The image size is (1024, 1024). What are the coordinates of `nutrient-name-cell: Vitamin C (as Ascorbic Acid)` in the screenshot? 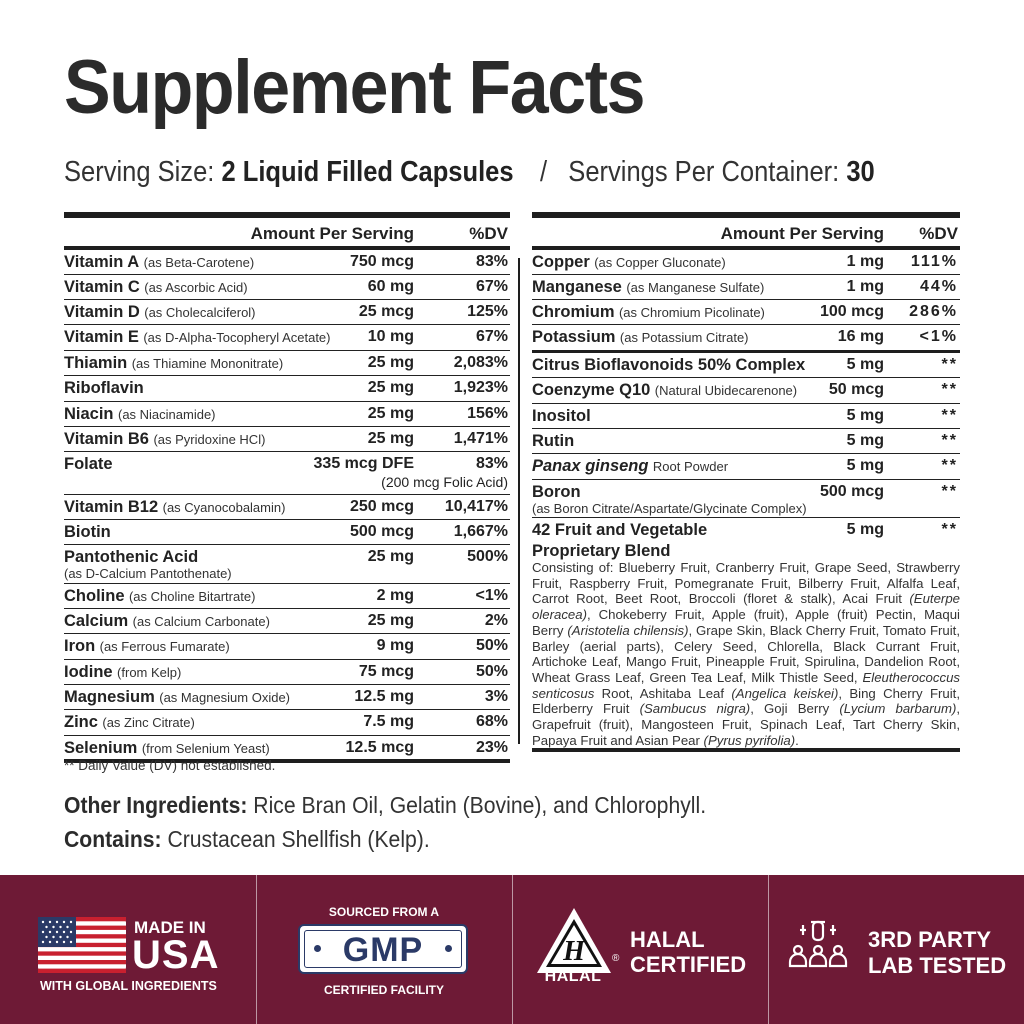 It's located at (156, 287).